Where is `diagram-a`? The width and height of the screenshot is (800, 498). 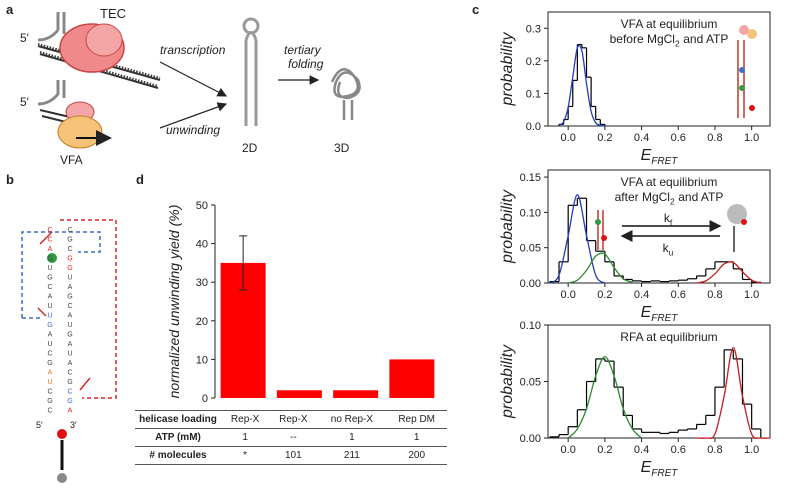 diagram-a is located at coordinates (199, 80).